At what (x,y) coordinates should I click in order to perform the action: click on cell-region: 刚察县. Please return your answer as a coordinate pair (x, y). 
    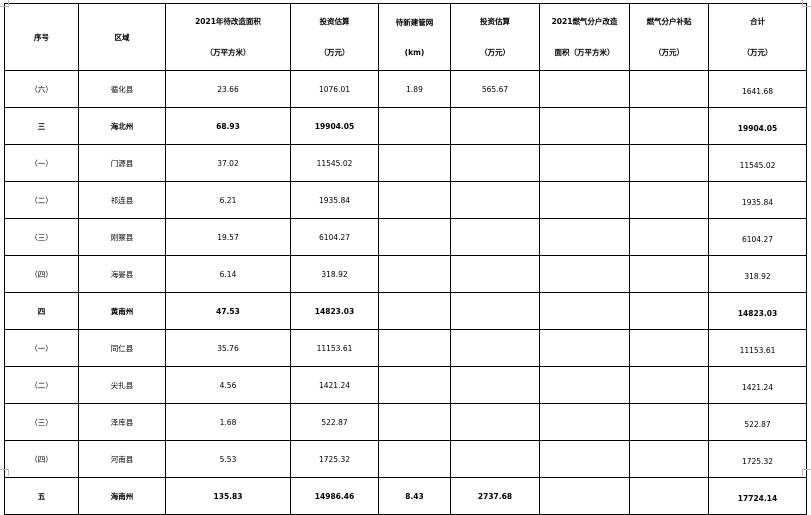
    Looking at the image, I should click on (122, 237).